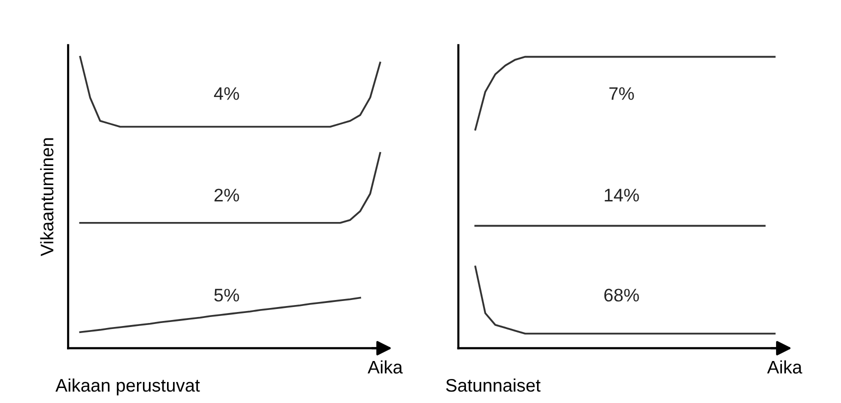 The image size is (841, 403). I want to click on annotation: 5%, so click(227, 295).